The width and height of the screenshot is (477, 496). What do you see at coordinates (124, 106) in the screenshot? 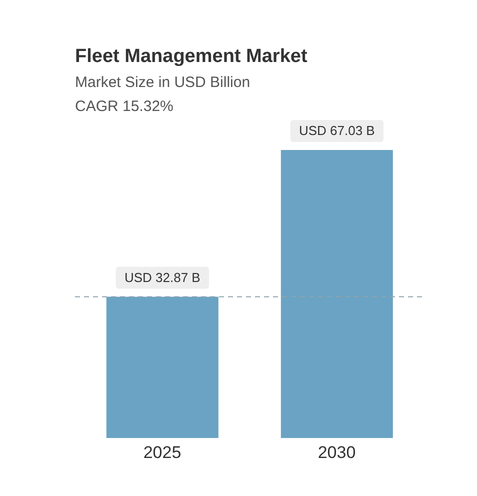
I see `text: CAGR 15.32%` at bounding box center [124, 106].